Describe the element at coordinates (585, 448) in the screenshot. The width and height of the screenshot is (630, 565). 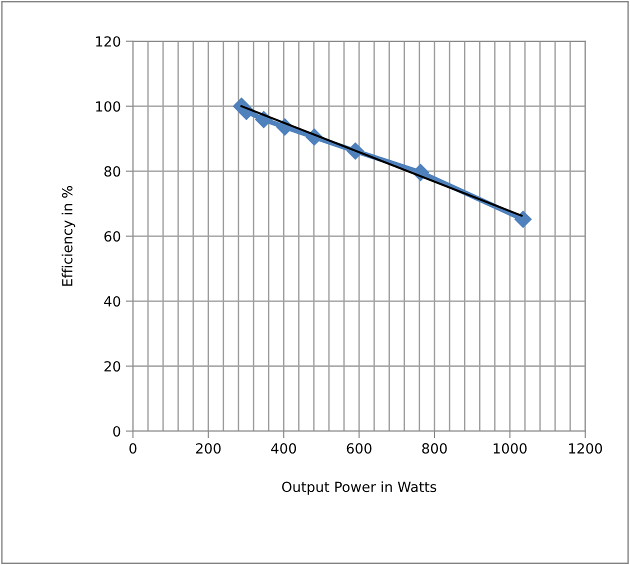
I see `x-tick-label: 1200` at that location.